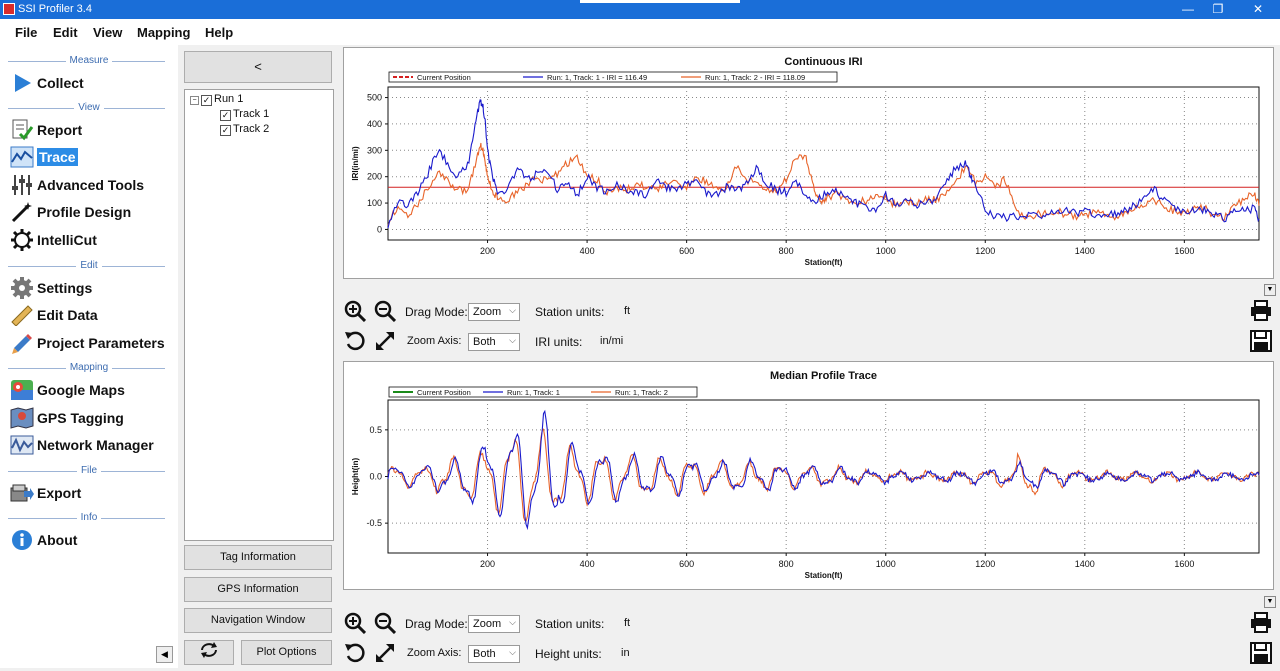 This screenshot has height=671, width=1280. I want to click on legend-entry: Run: 1, Track: 1 - IRI = 116.49, so click(597, 77).